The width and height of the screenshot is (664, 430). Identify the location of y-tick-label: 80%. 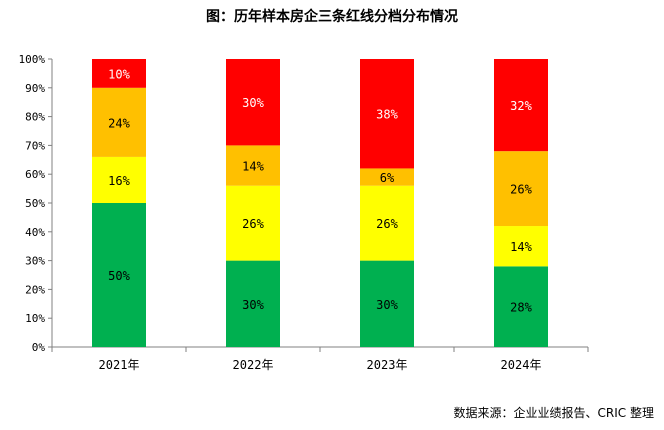
(35, 117).